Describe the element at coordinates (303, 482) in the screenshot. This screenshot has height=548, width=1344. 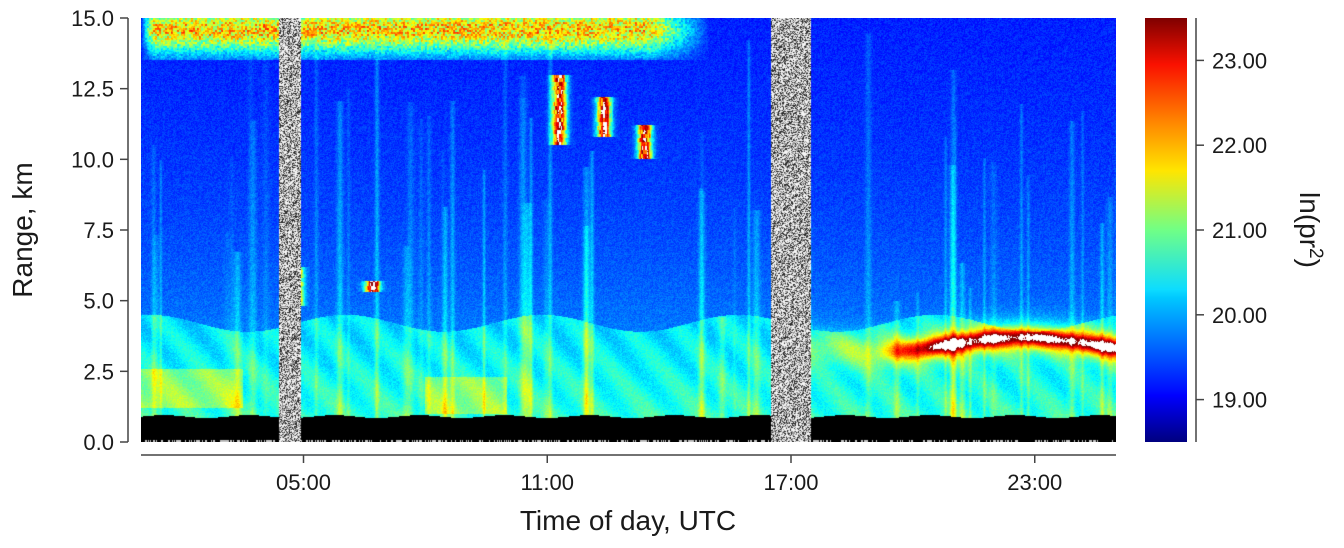
I see `x-tick-label: 05:00` at that location.